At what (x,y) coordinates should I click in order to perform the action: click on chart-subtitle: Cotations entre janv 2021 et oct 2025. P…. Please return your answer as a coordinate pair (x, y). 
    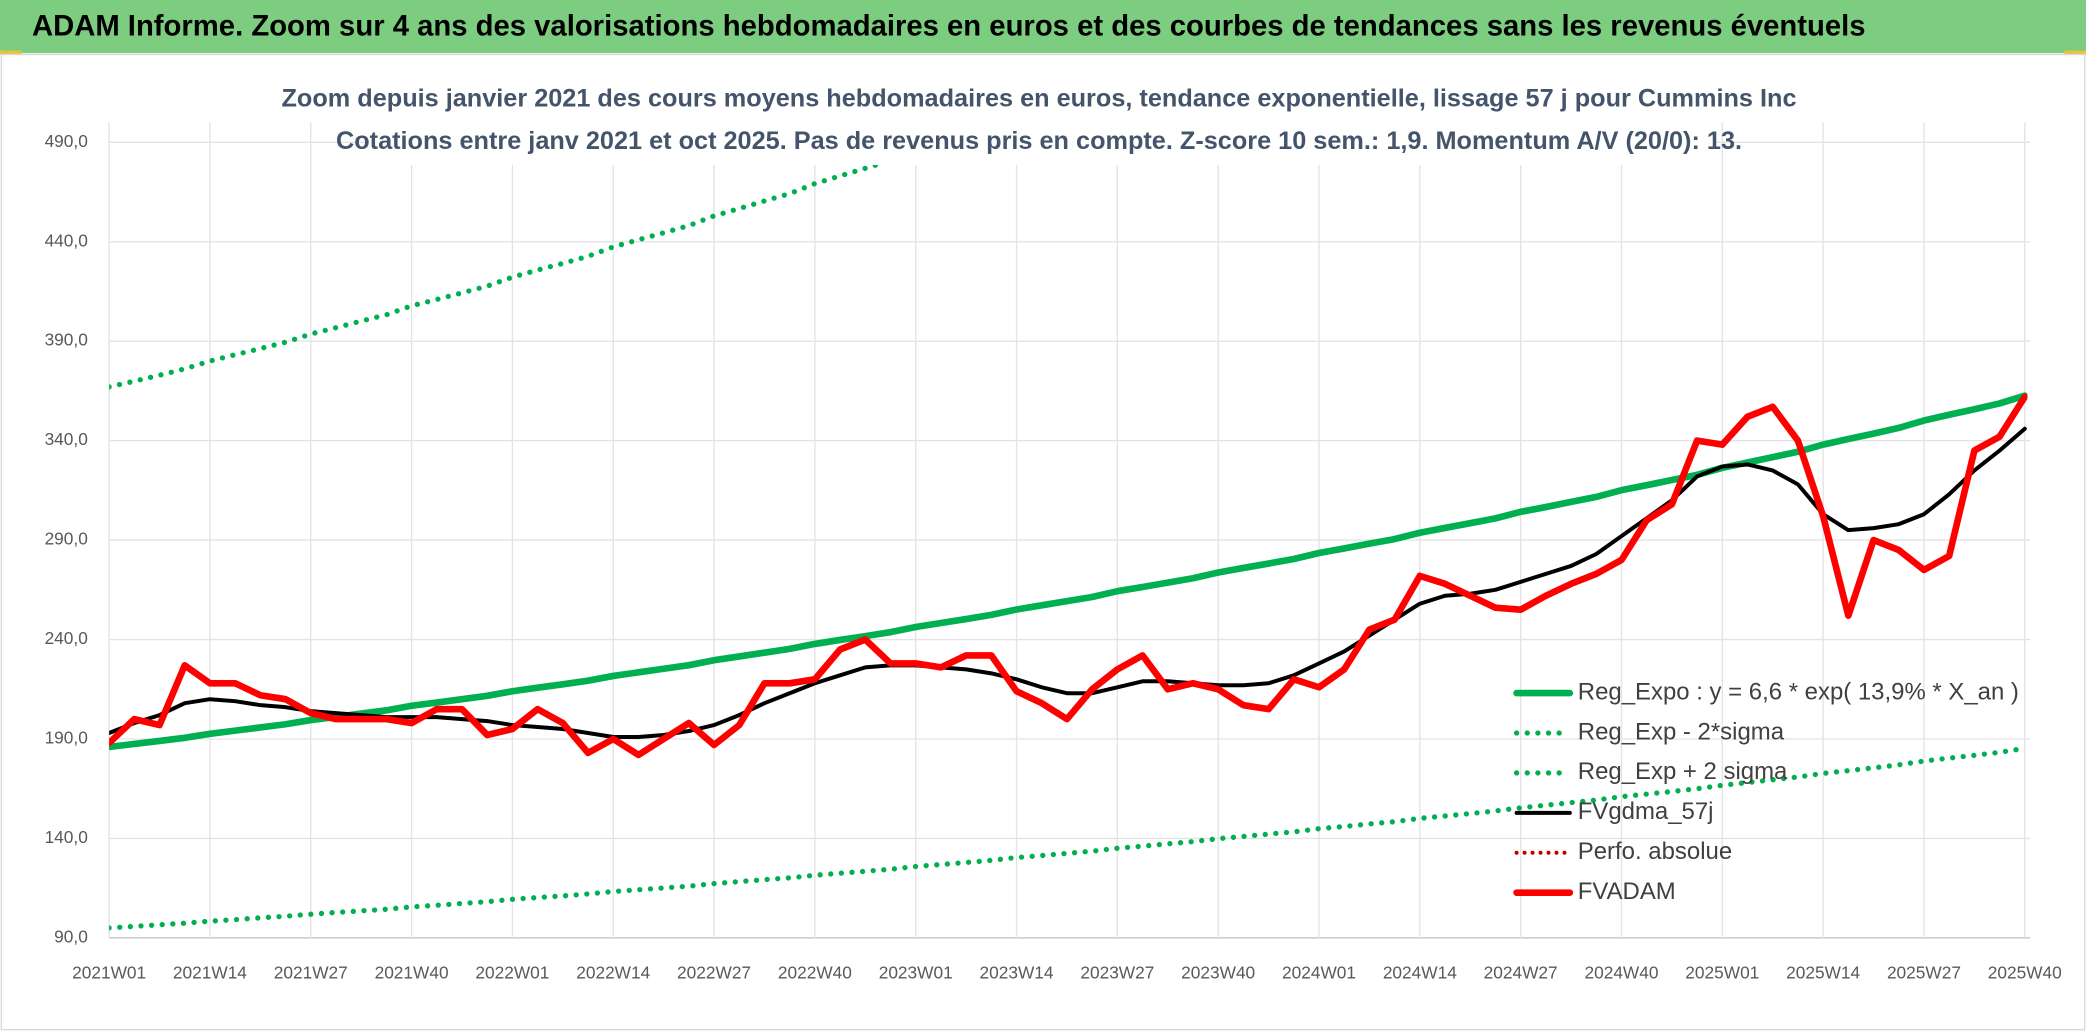
    Looking at the image, I should click on (1039, 141).